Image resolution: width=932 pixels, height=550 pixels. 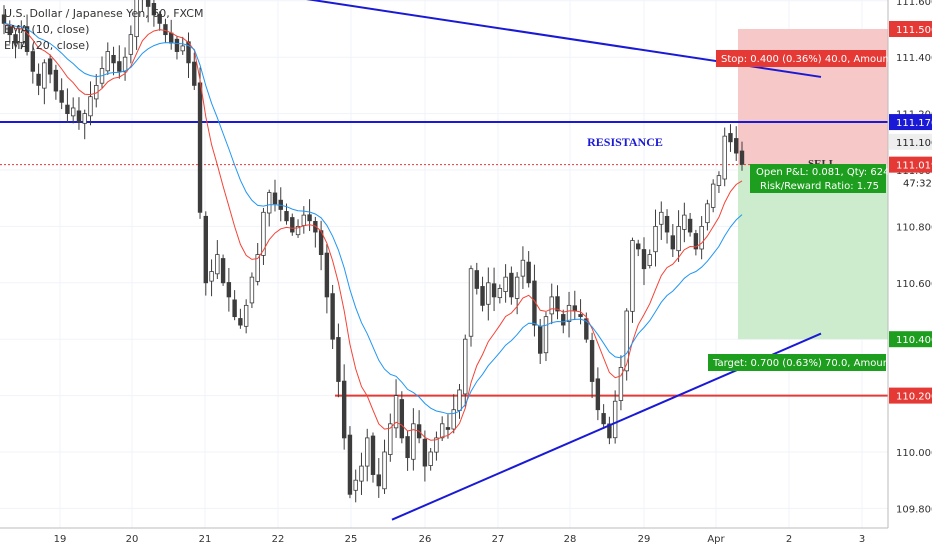 I want to click on x-tick-label: 19, so click(x=60, y=539).